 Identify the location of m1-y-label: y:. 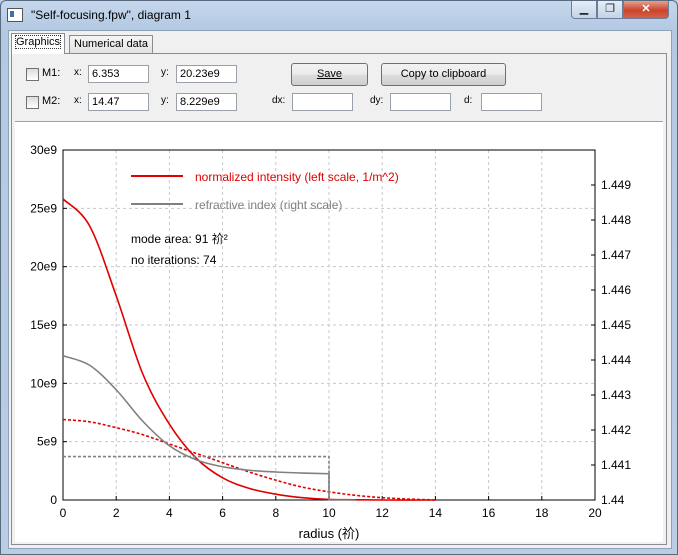
(165, 72).